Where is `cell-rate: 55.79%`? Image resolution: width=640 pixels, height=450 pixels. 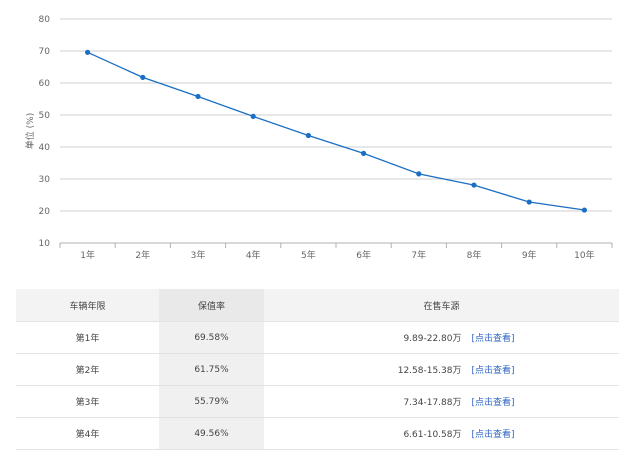 cell-rate: 55.79% is located at coordinates (211, 401).